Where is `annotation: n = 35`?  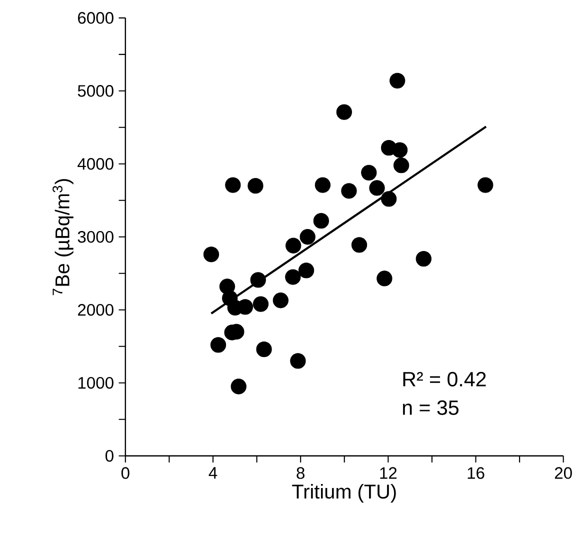 annotation: n = 35 is located at coordinates (430, 407).